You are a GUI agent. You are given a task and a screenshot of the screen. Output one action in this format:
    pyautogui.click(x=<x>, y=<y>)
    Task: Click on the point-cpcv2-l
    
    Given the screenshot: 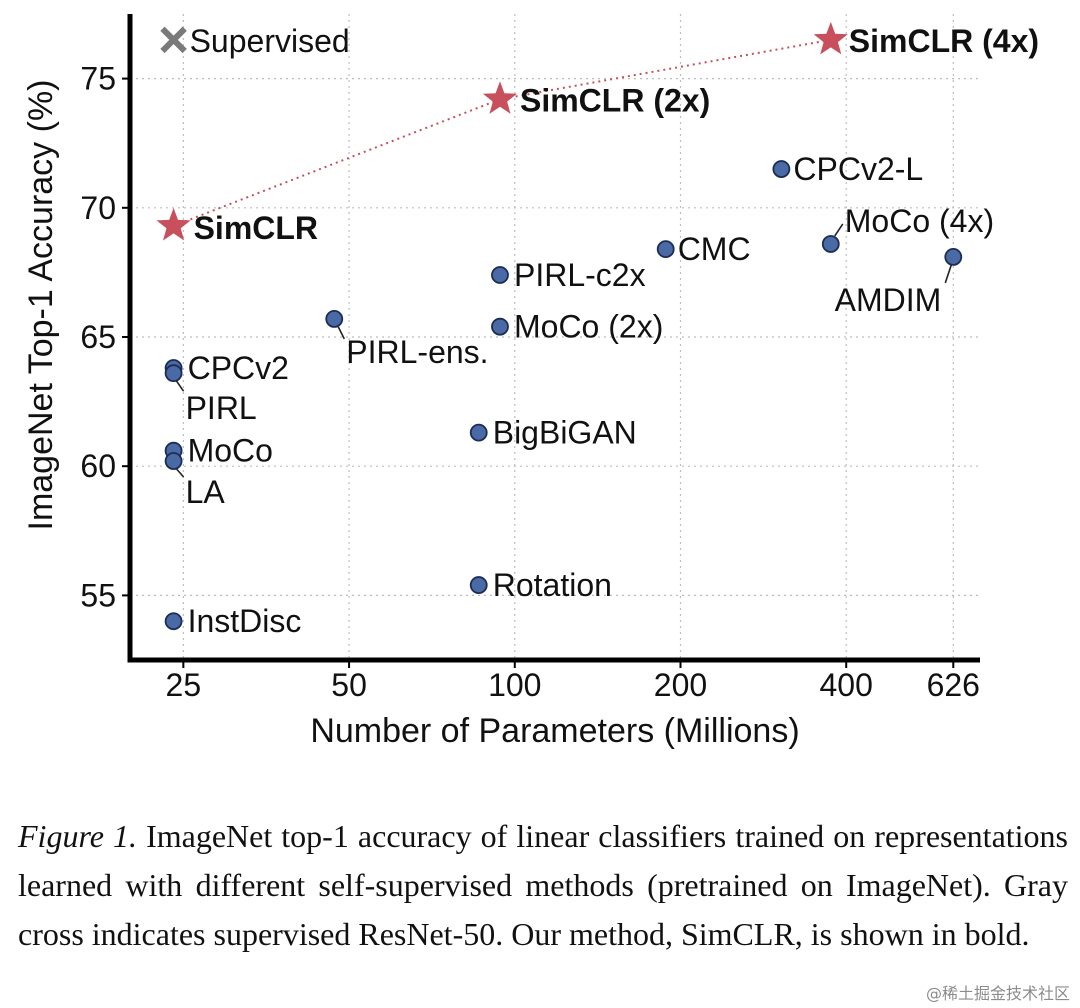 What is the action you would take?
    pyautogui.click(x=781, y=169)
    